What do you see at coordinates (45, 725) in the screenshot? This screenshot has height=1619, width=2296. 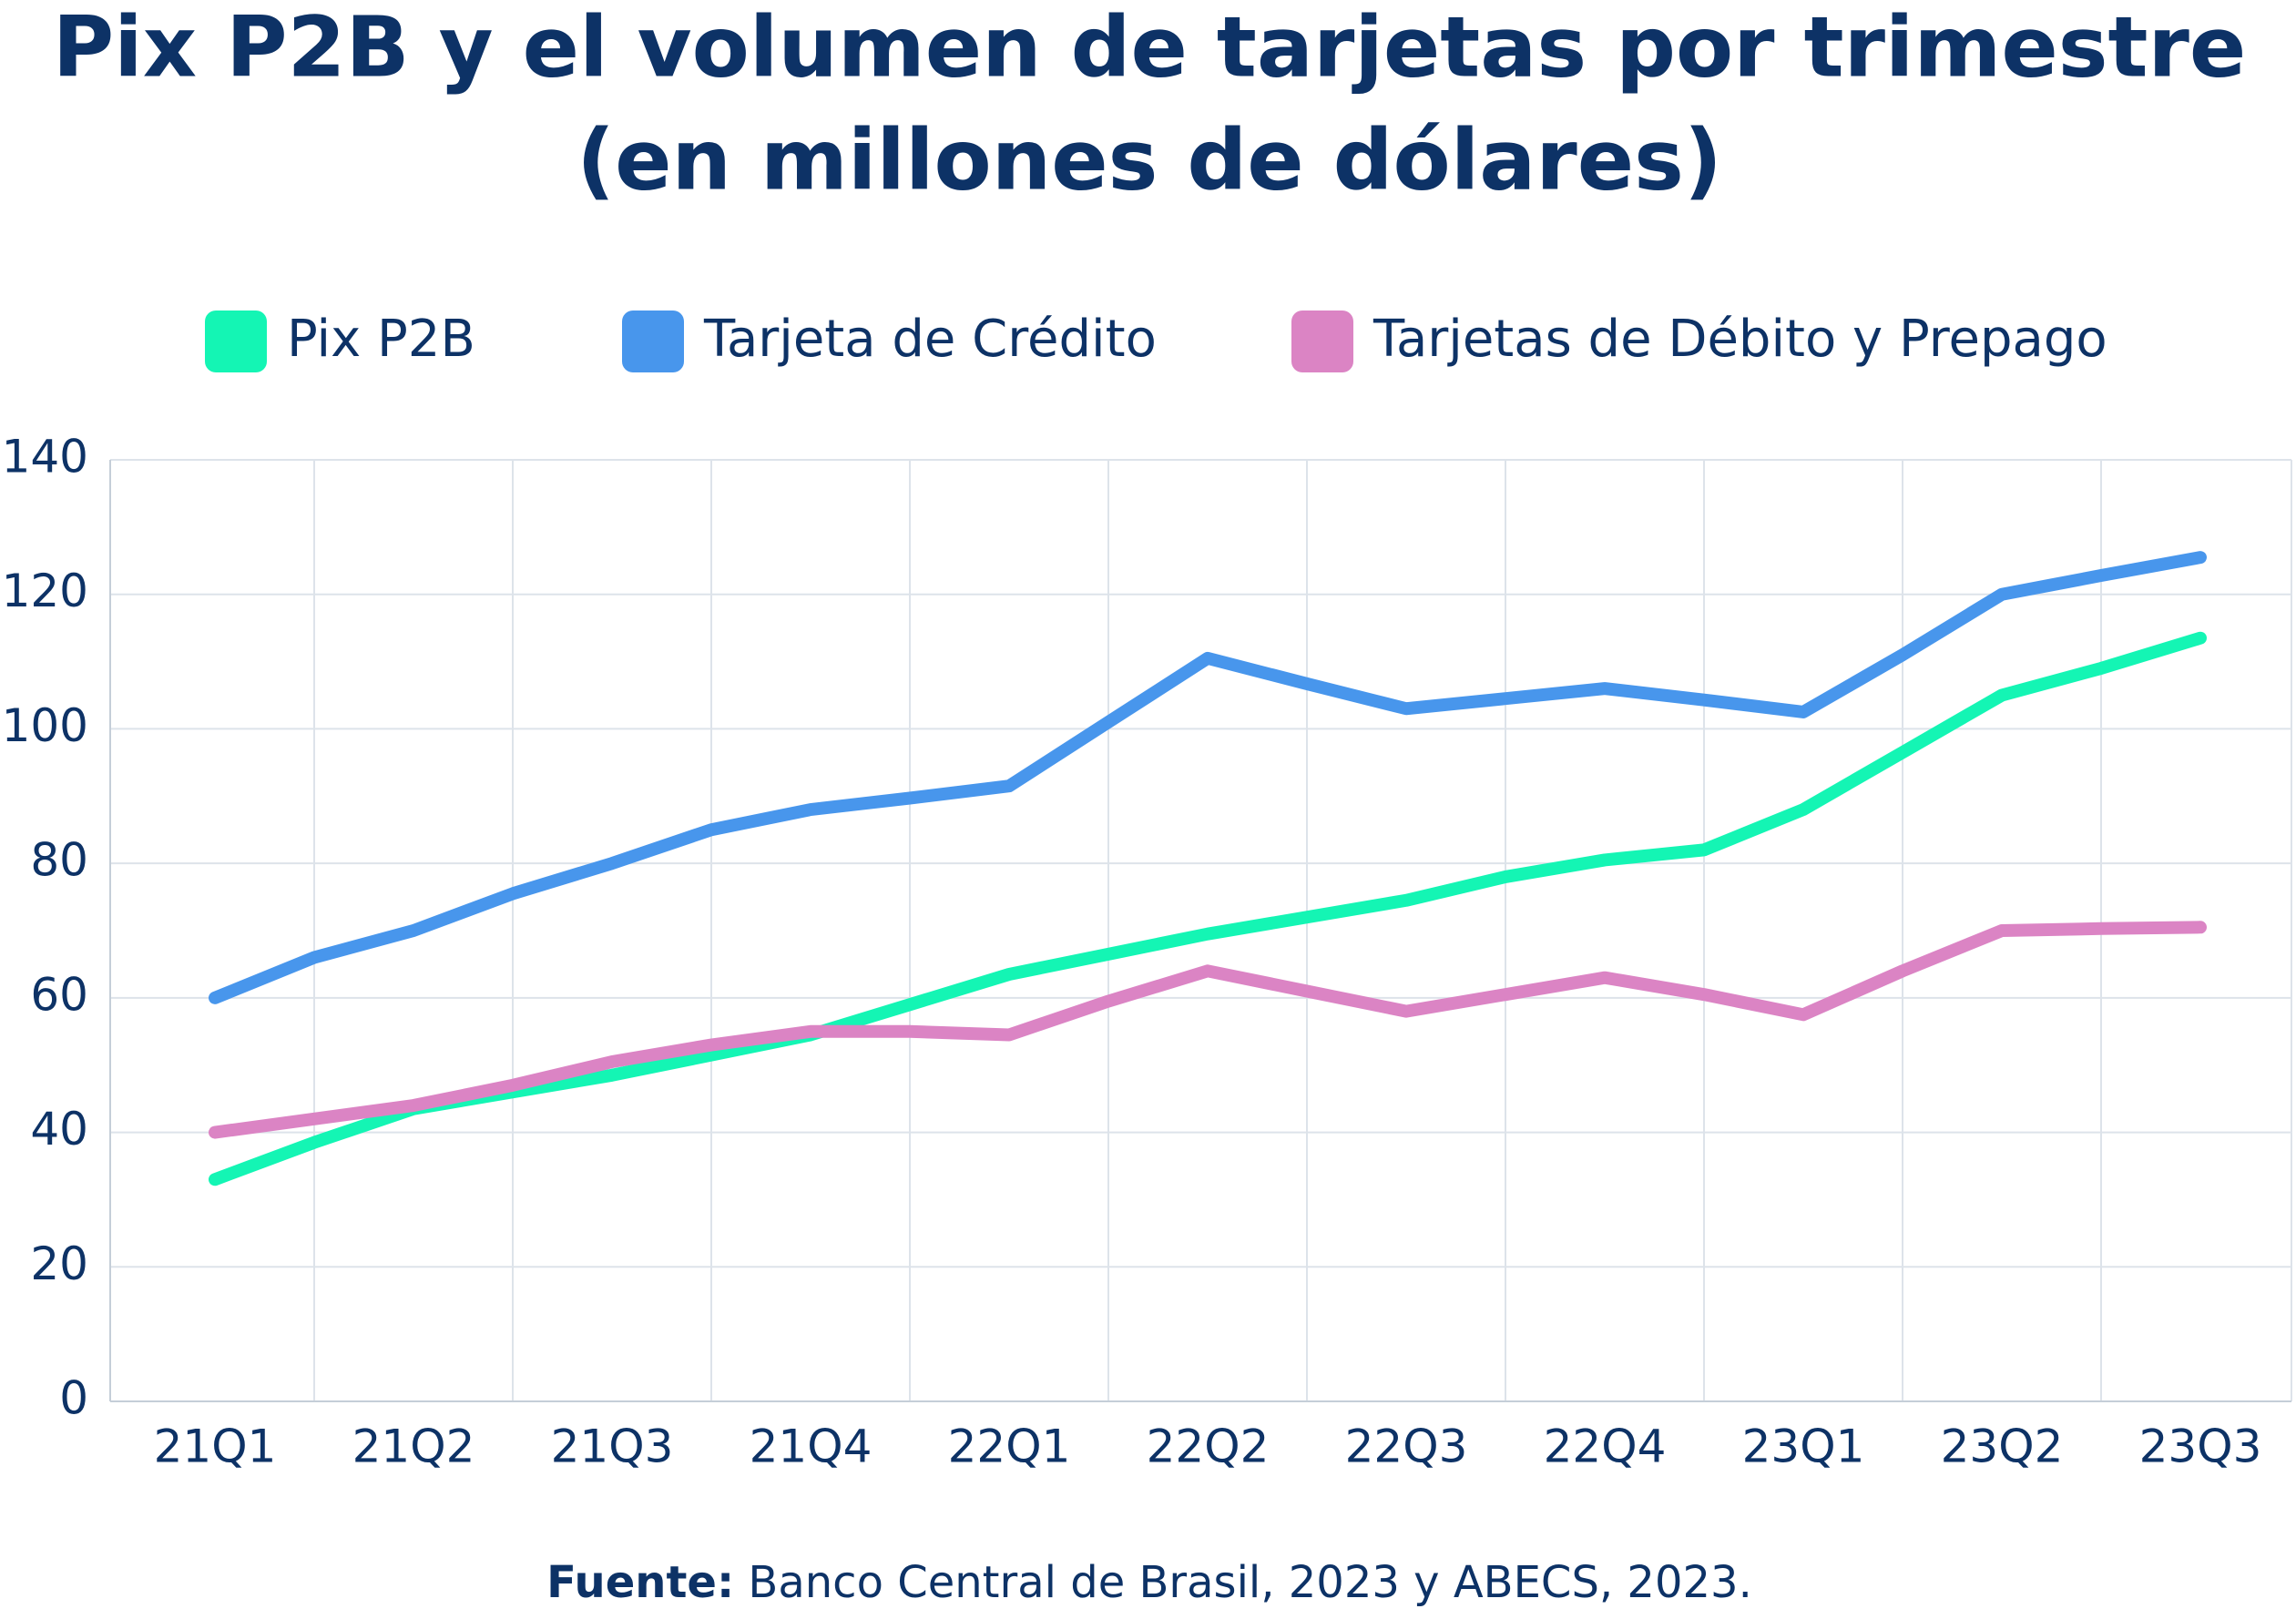 I see `y-tick-label: 100` at bounding box center [45, 725].